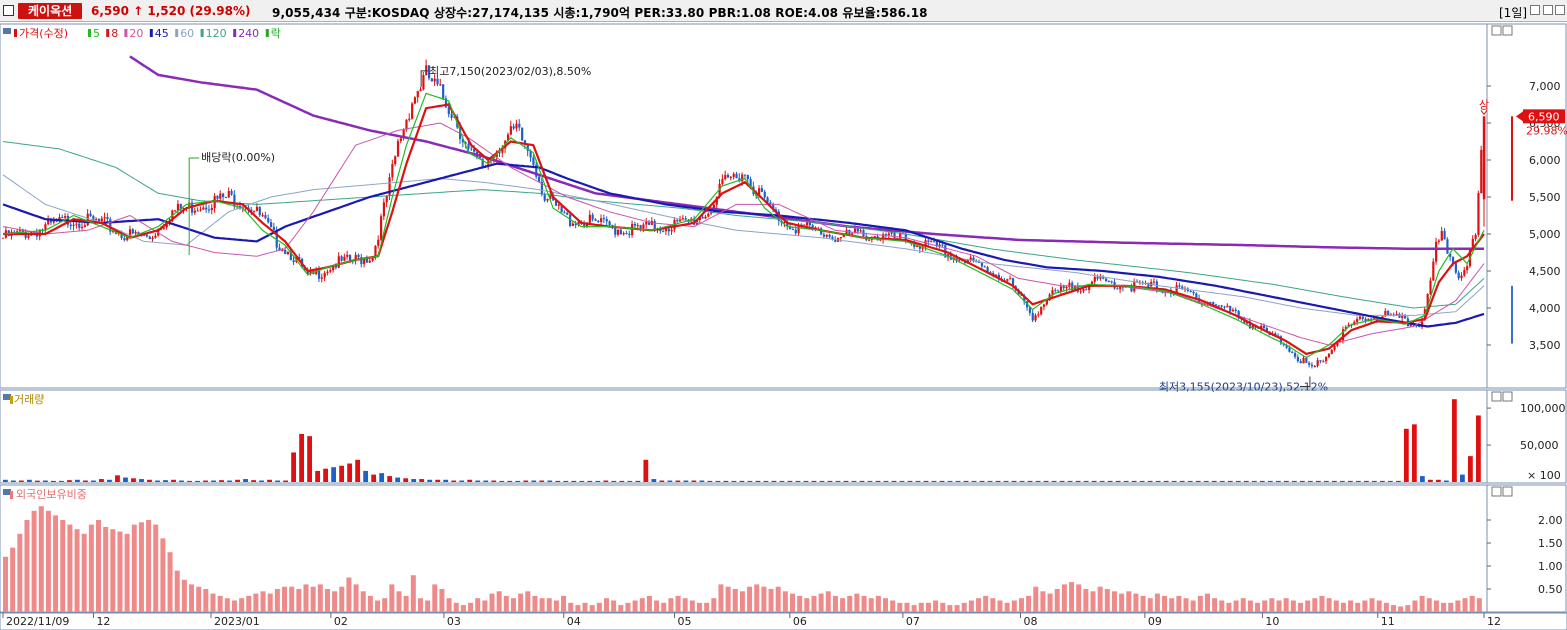  Describe the element at coordinates (11, 495) in the screenshot. I see `foreign-legend-swatch` at that location.